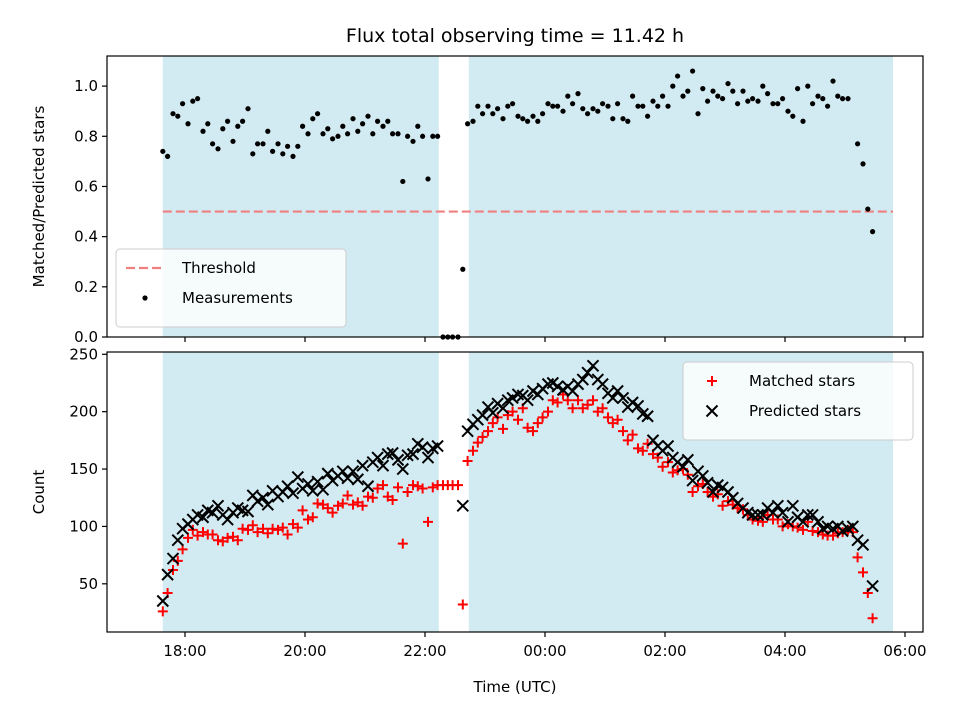  What do you see at coordinates (86, 237) in the screenshot?
I see `top-y-tick-label: 0.4` at bounding box center [86, 237].